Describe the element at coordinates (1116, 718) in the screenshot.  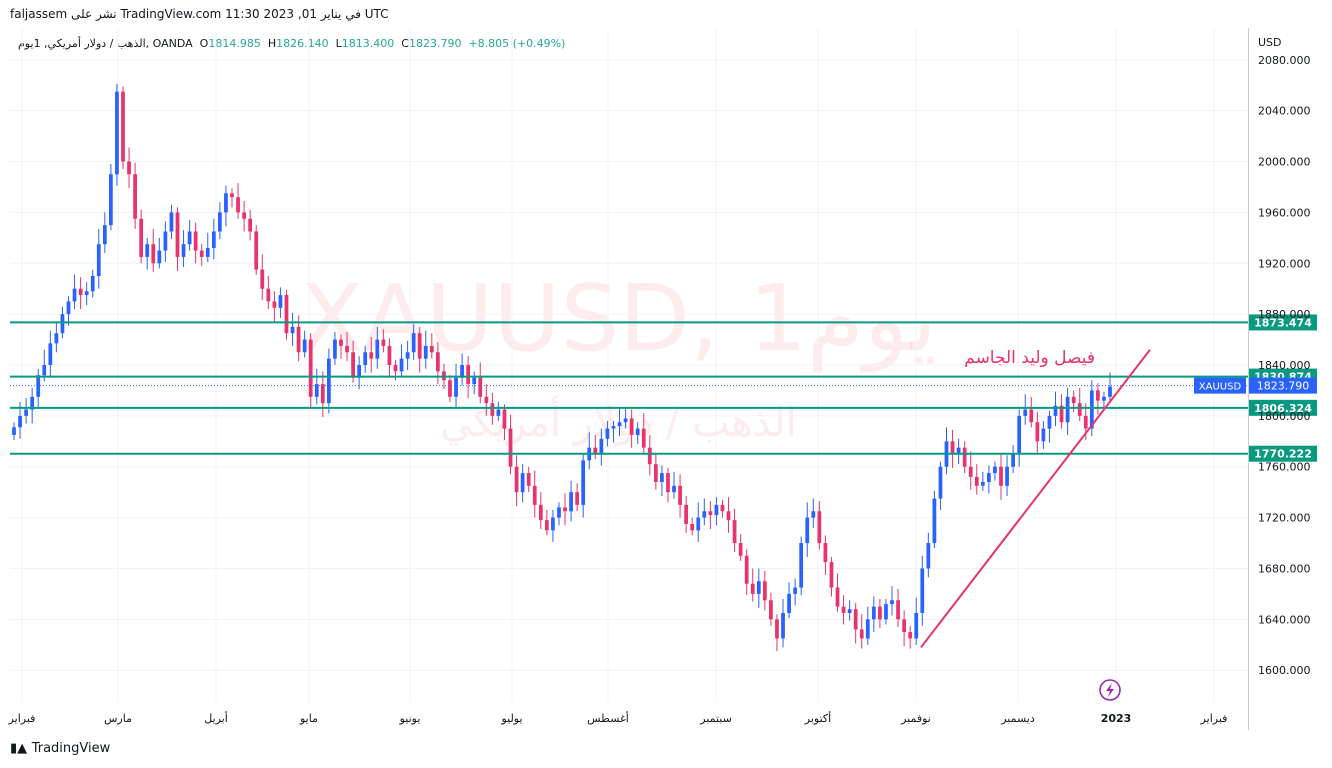
I see `x-tick-label: 2023` at that location.